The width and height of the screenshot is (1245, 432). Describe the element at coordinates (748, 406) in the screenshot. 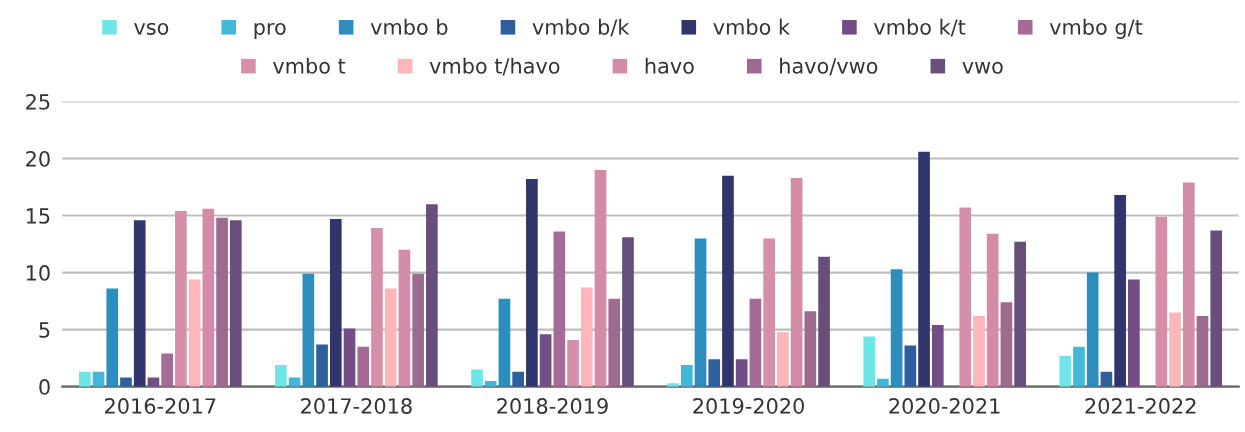

I see `x-tick-label: 2019-2020` at that location.